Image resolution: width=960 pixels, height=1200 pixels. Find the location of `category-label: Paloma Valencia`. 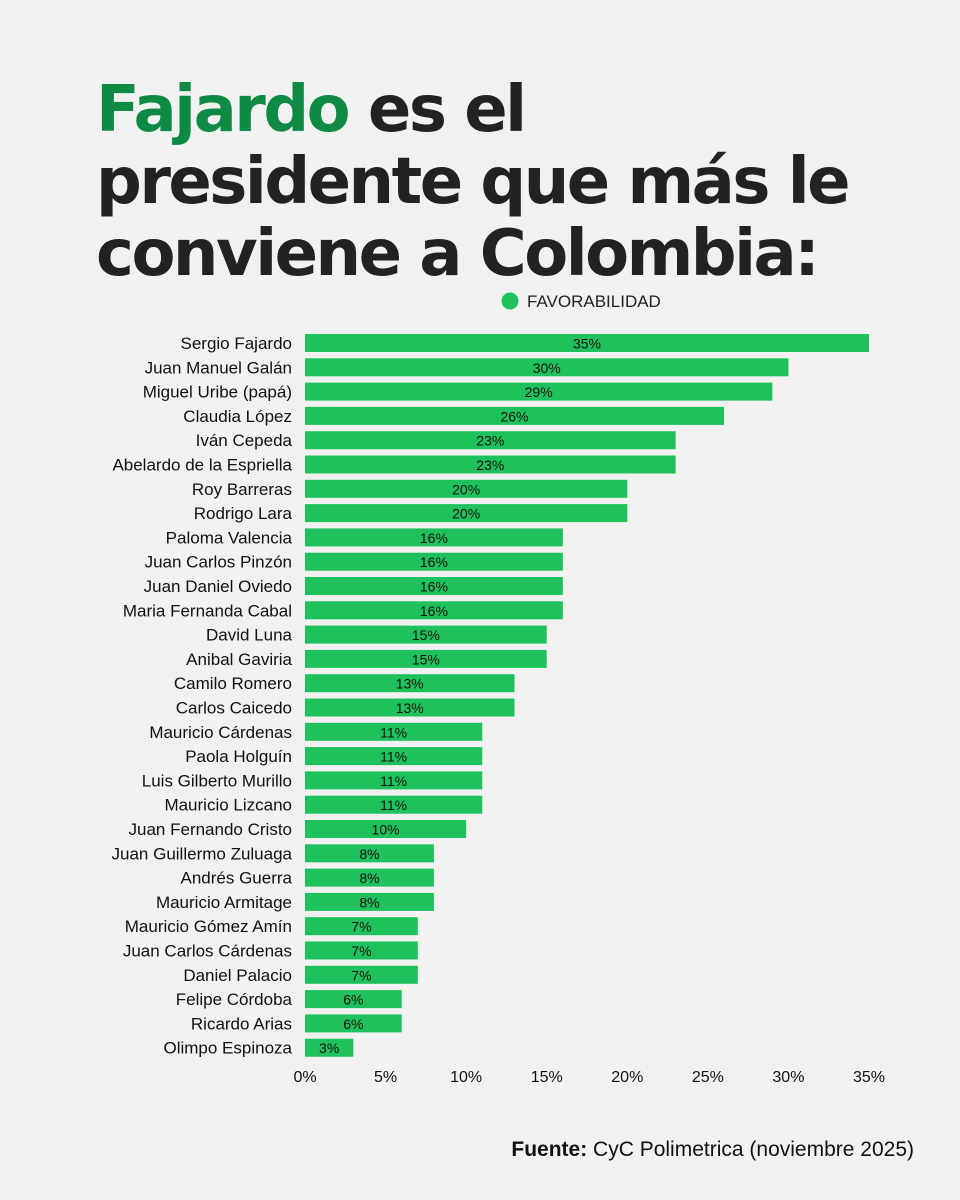

category-label: Paloma Valencia is located at coordinates (229, 537).